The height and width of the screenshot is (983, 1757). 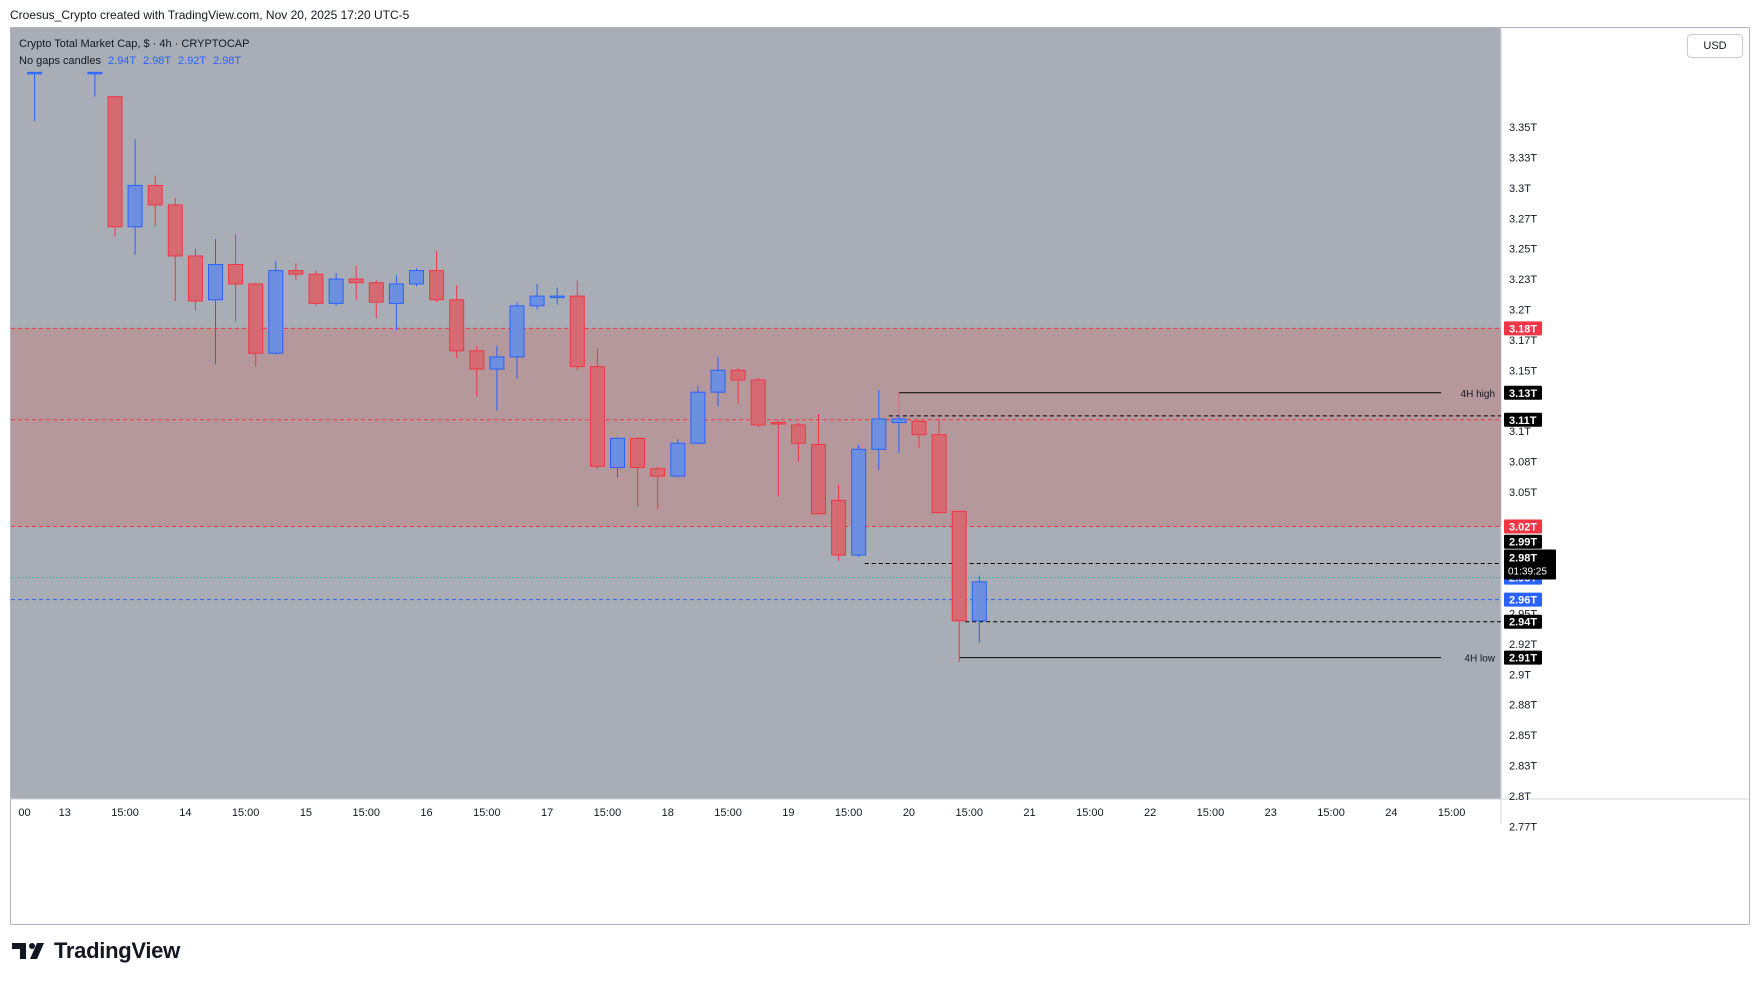 What do you see at coordinates (1523, 766) in the screenshot?
I see `y-tick-17: 2.83T` at bounding box center [1523, 766].